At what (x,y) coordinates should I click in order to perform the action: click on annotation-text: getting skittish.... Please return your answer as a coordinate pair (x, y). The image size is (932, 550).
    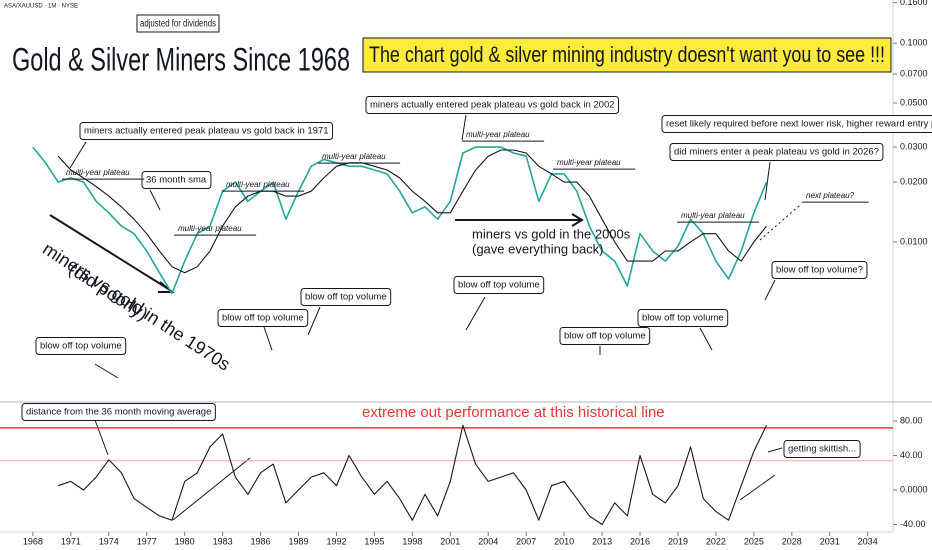
    Looking at the image, I should click on (822, 449).